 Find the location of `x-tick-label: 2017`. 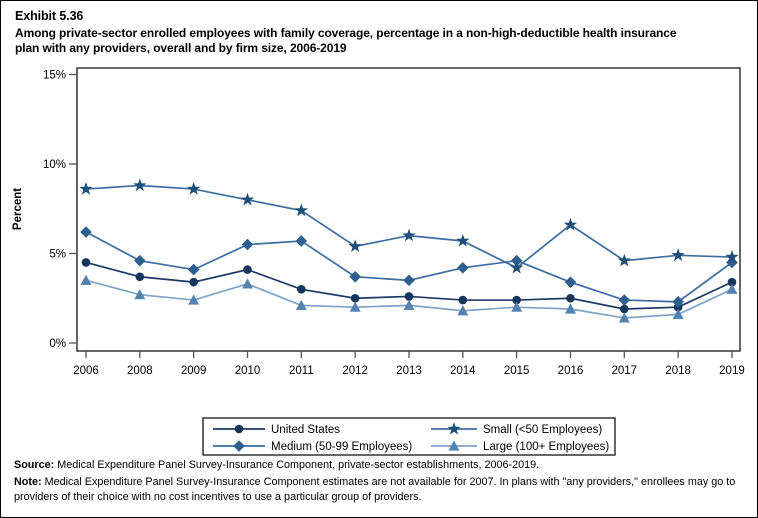

x-tick-label: 2017 is located at coordinates (625, 371).